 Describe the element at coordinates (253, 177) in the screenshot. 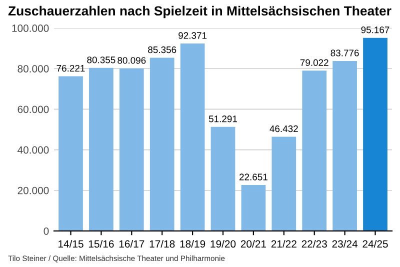

I see `data-label: 22.651` at that location.